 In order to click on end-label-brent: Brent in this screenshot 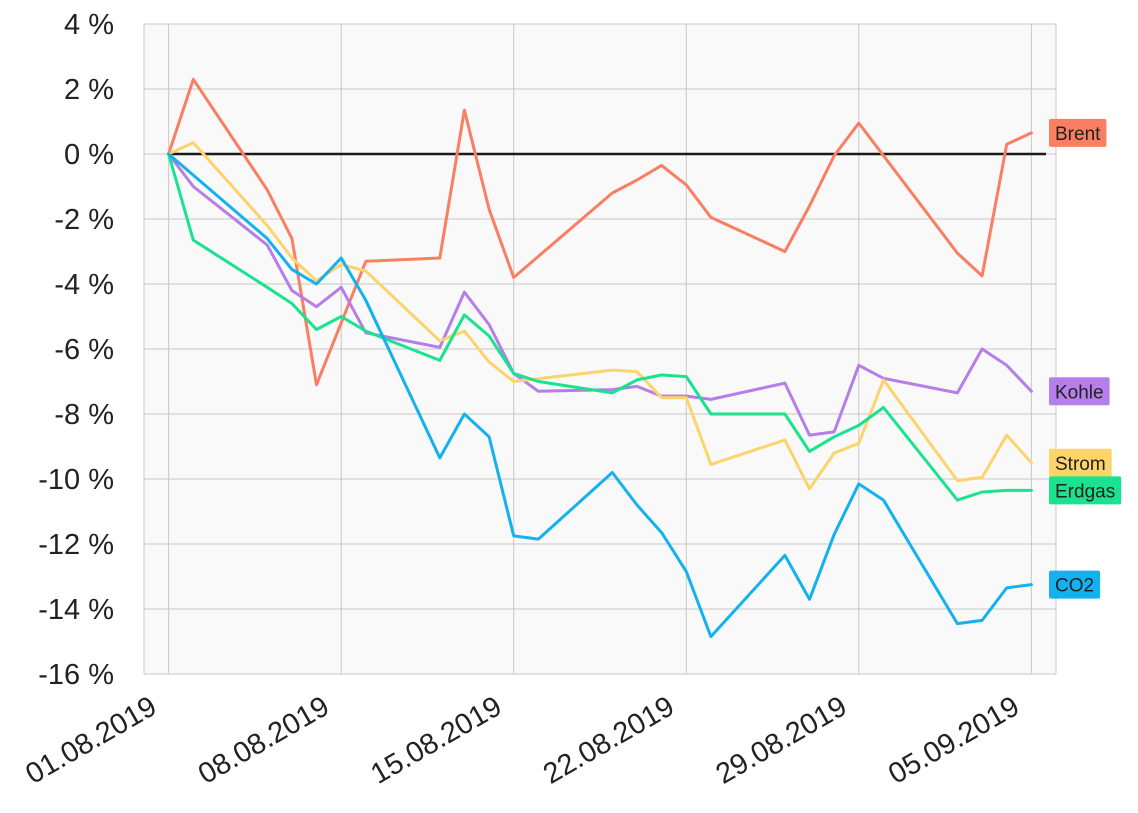, I will do `click(1078, 132)`.